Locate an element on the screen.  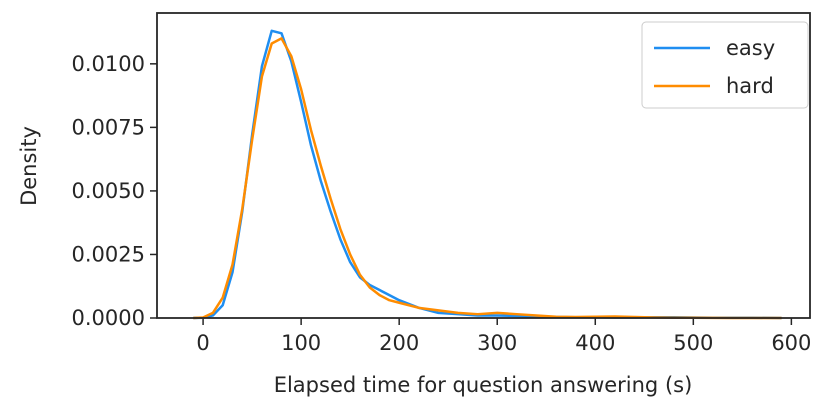
y-tick-label: 0.0050 is located at coordinates (108, 191).